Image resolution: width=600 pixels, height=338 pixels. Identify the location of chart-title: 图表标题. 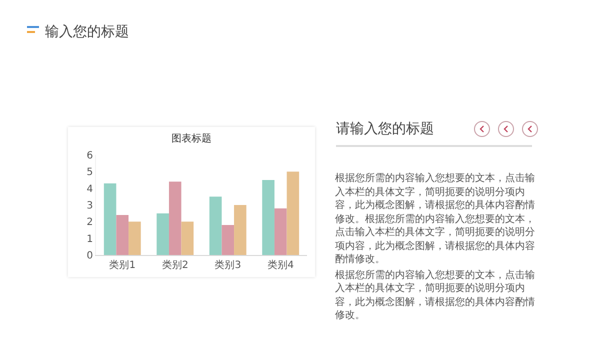
(192, 138).